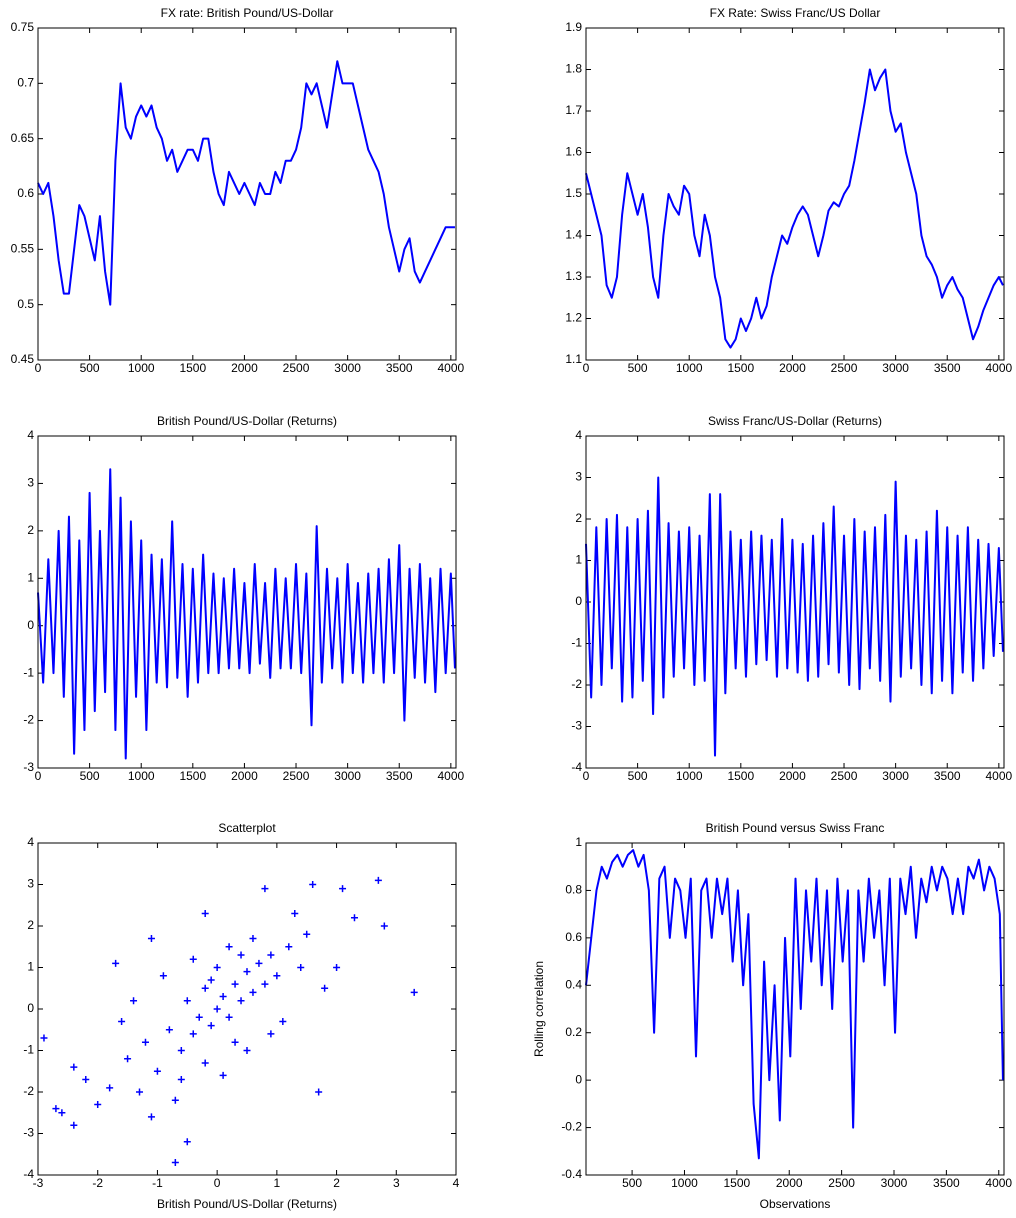 This screenshot has width=1016, height=1218. What do you see at coordinates (247, 1204) in the screenshot?
I see `x-axis-label: British Pound/US-Dollar (Returns)` at bounding box center [247, 1204].